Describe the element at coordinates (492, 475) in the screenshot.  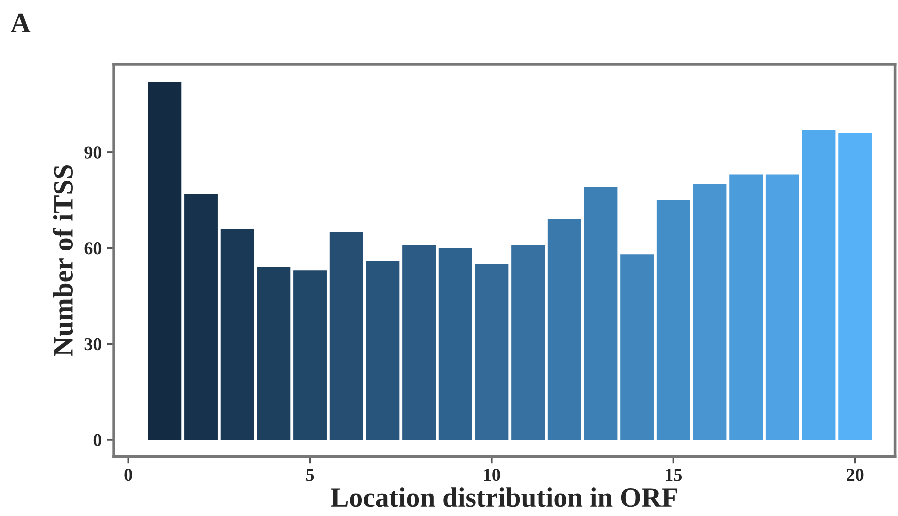
I see `x-tick-label: 10` at that location.